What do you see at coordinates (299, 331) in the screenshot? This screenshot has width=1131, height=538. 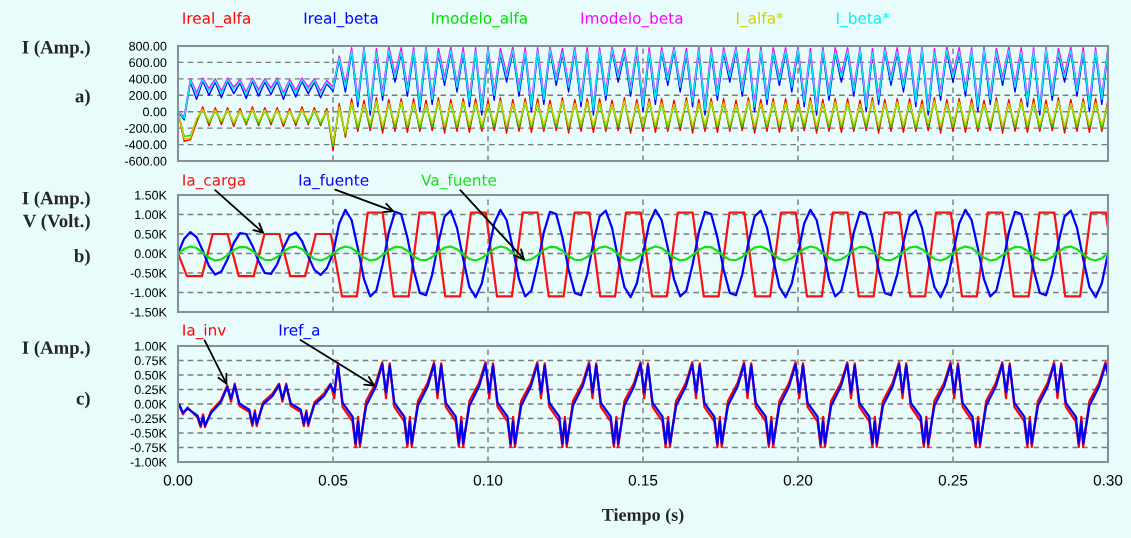 I see `text: Iref_a` at bounding box center [299, 331].